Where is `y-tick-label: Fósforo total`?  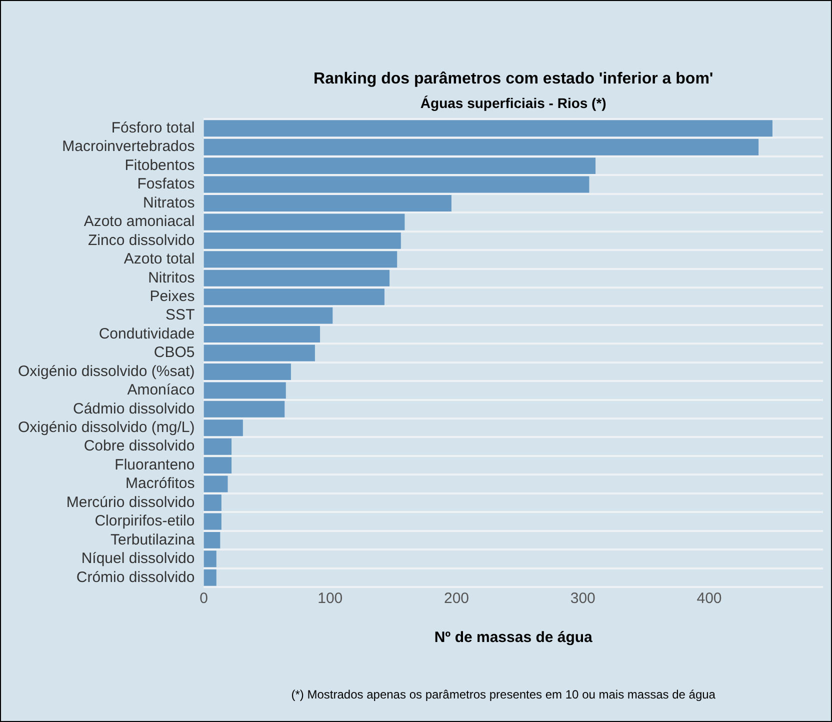
y-tick-label: Fósforo total is located at coordinates (153, 128).